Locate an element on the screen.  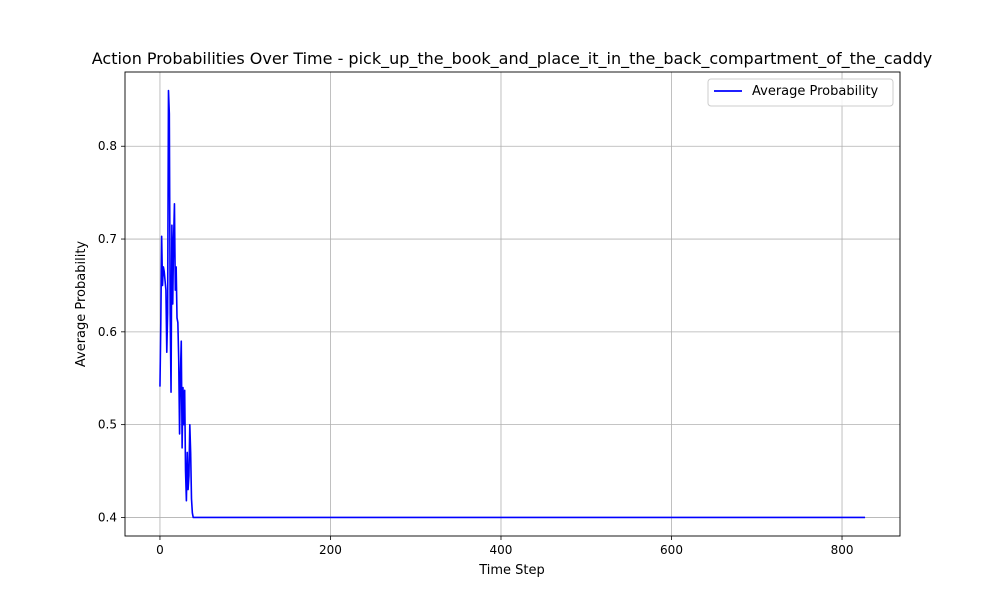
y-axis-label: Average Probability is located at coordinates (81, 304).